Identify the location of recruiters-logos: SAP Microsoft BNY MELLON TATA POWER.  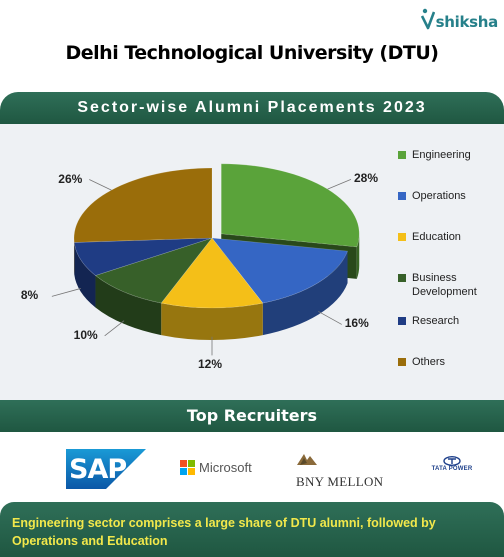
(252, 467).